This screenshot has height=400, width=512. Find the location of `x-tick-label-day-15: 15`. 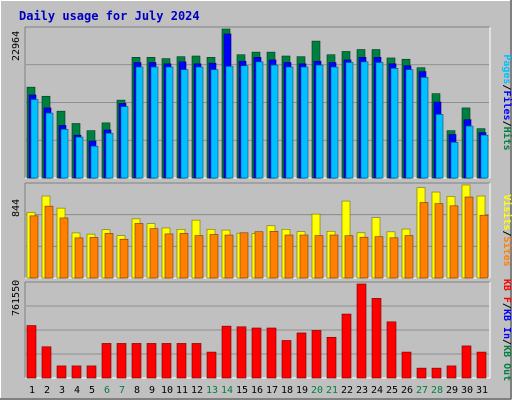

x-tick-label-day-15: 15 is located at coordinates (242, 390).